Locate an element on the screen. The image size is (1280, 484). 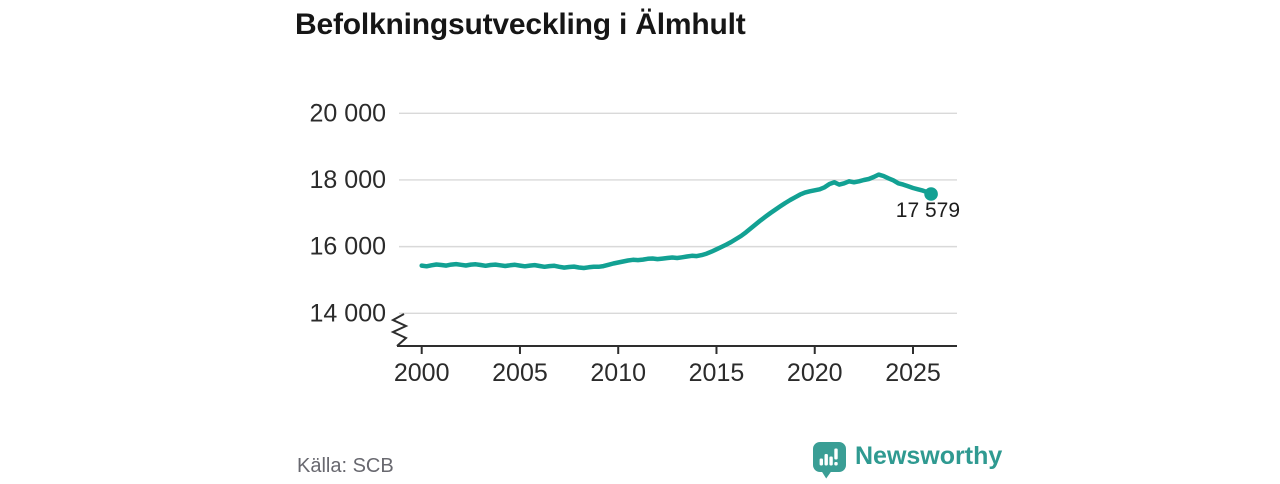
x-tick-label: 2005 is located at coordinates (520, 373).